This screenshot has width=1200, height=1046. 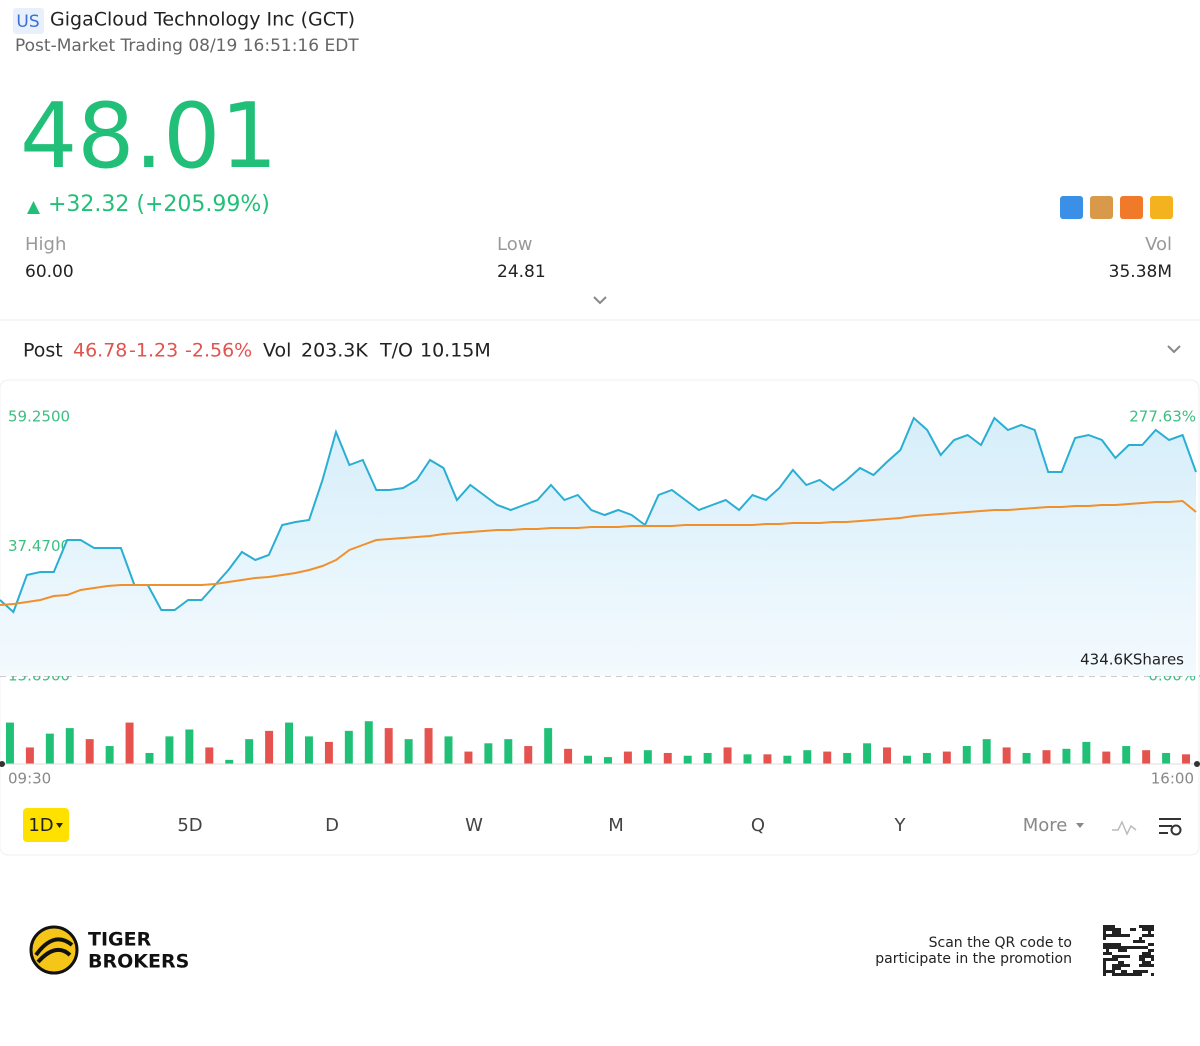 What do you see at coordinates (40, 825) in the screenshot?
I see `tab: 1D` at bounding box center [40, 825].